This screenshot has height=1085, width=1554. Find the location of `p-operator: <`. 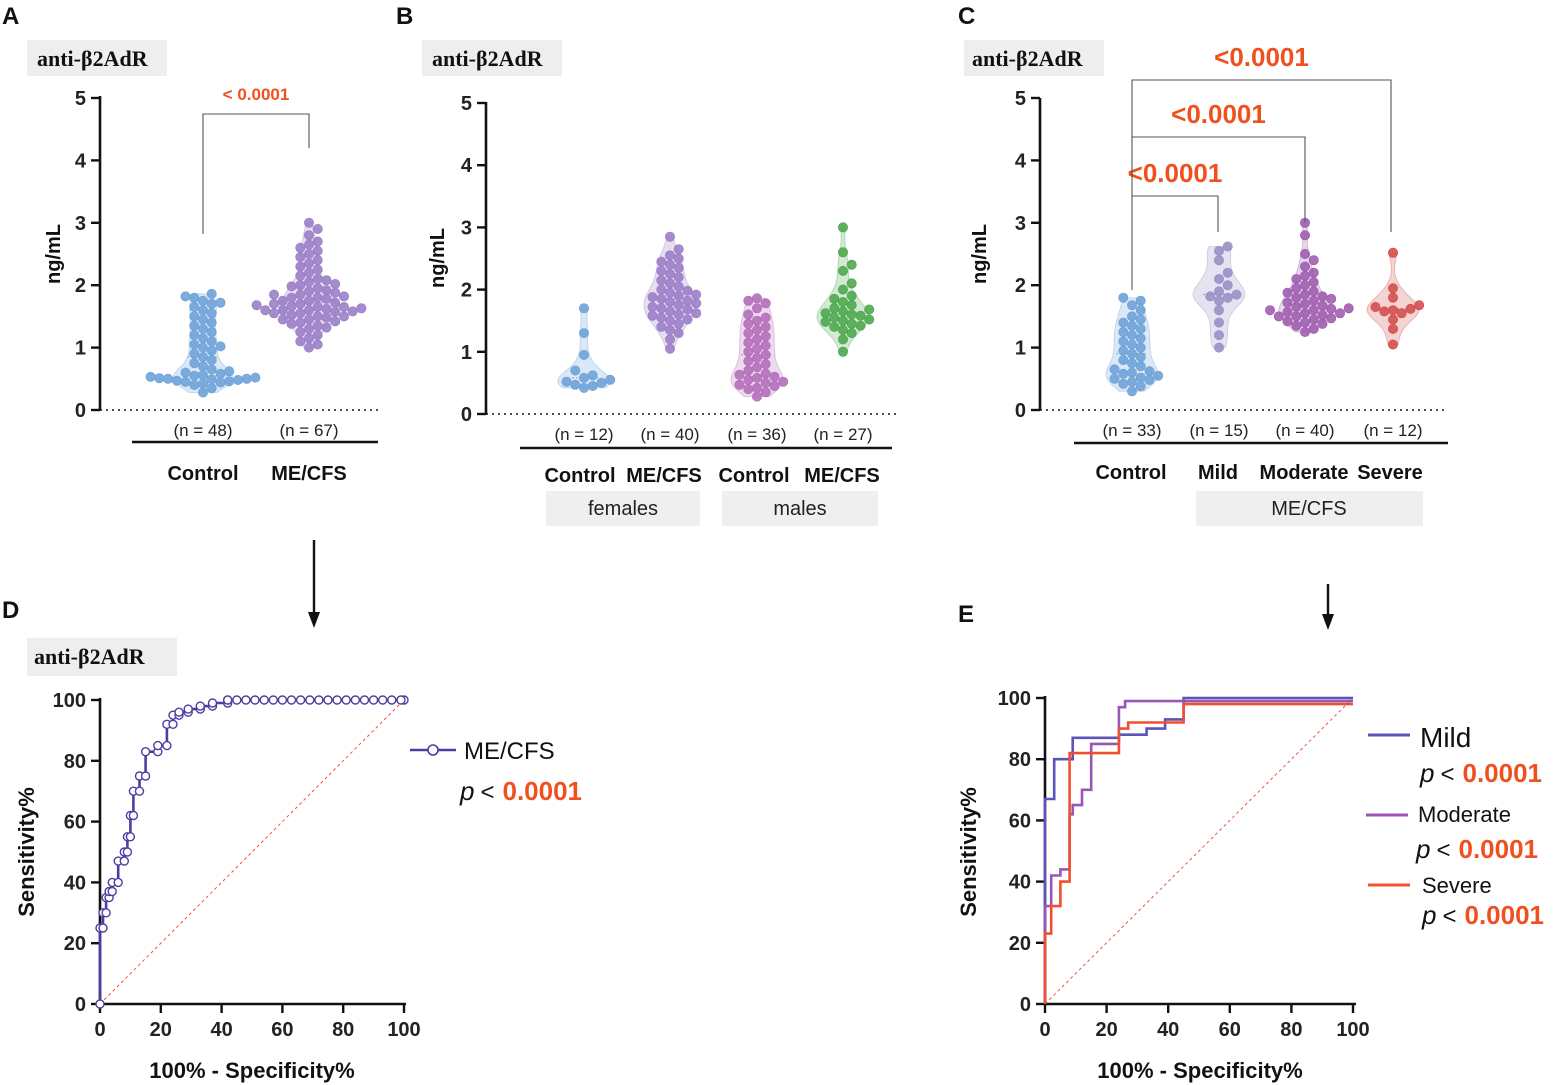

p-operator: < is located at coordinates (1449, 916).